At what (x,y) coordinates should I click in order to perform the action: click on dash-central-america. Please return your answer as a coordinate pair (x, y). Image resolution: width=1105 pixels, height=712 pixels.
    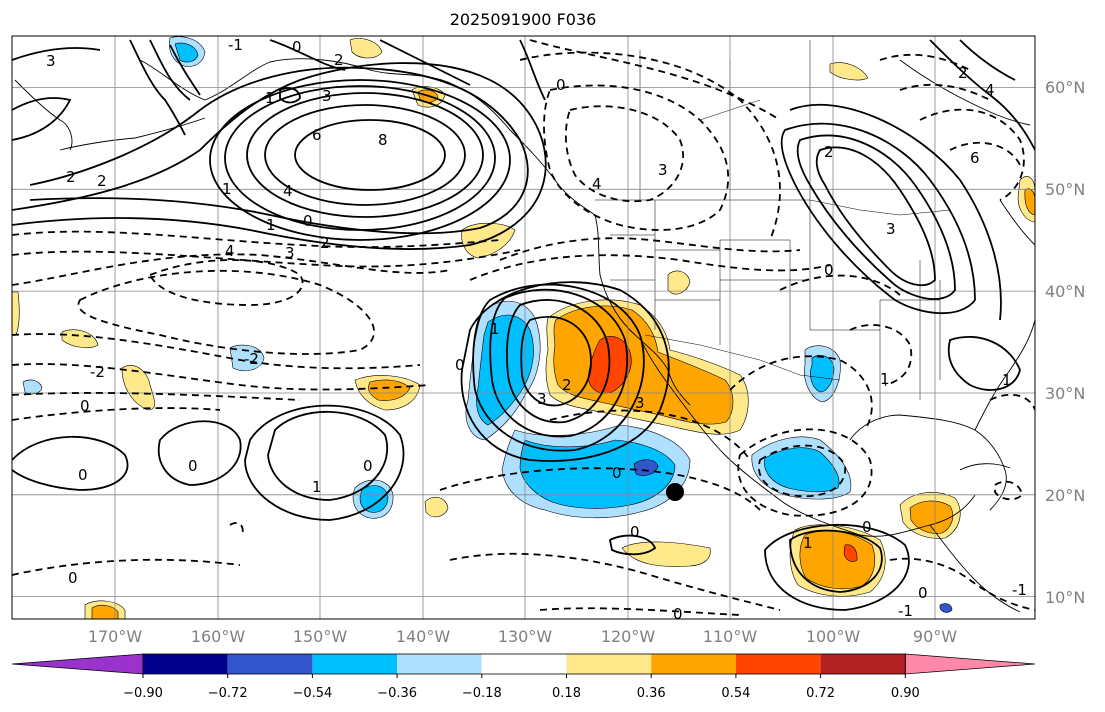
    Looking at the image, I should click on (962, 584).